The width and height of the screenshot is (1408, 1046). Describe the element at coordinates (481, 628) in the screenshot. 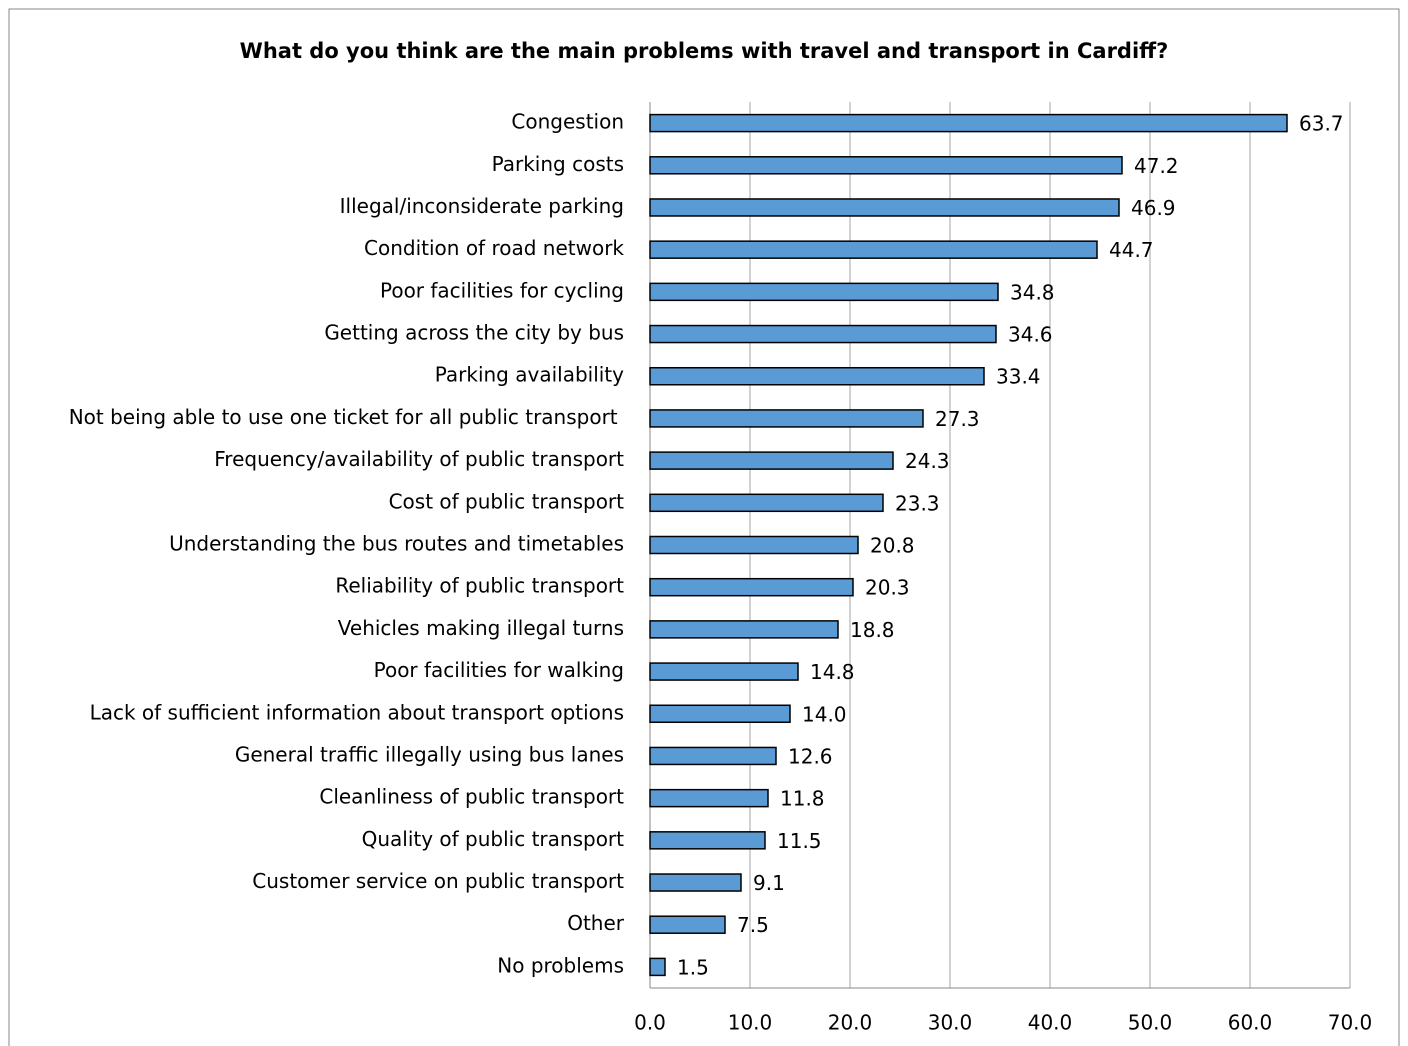

I see `y-tick-label: Vehicles making illegal turns` at that location.